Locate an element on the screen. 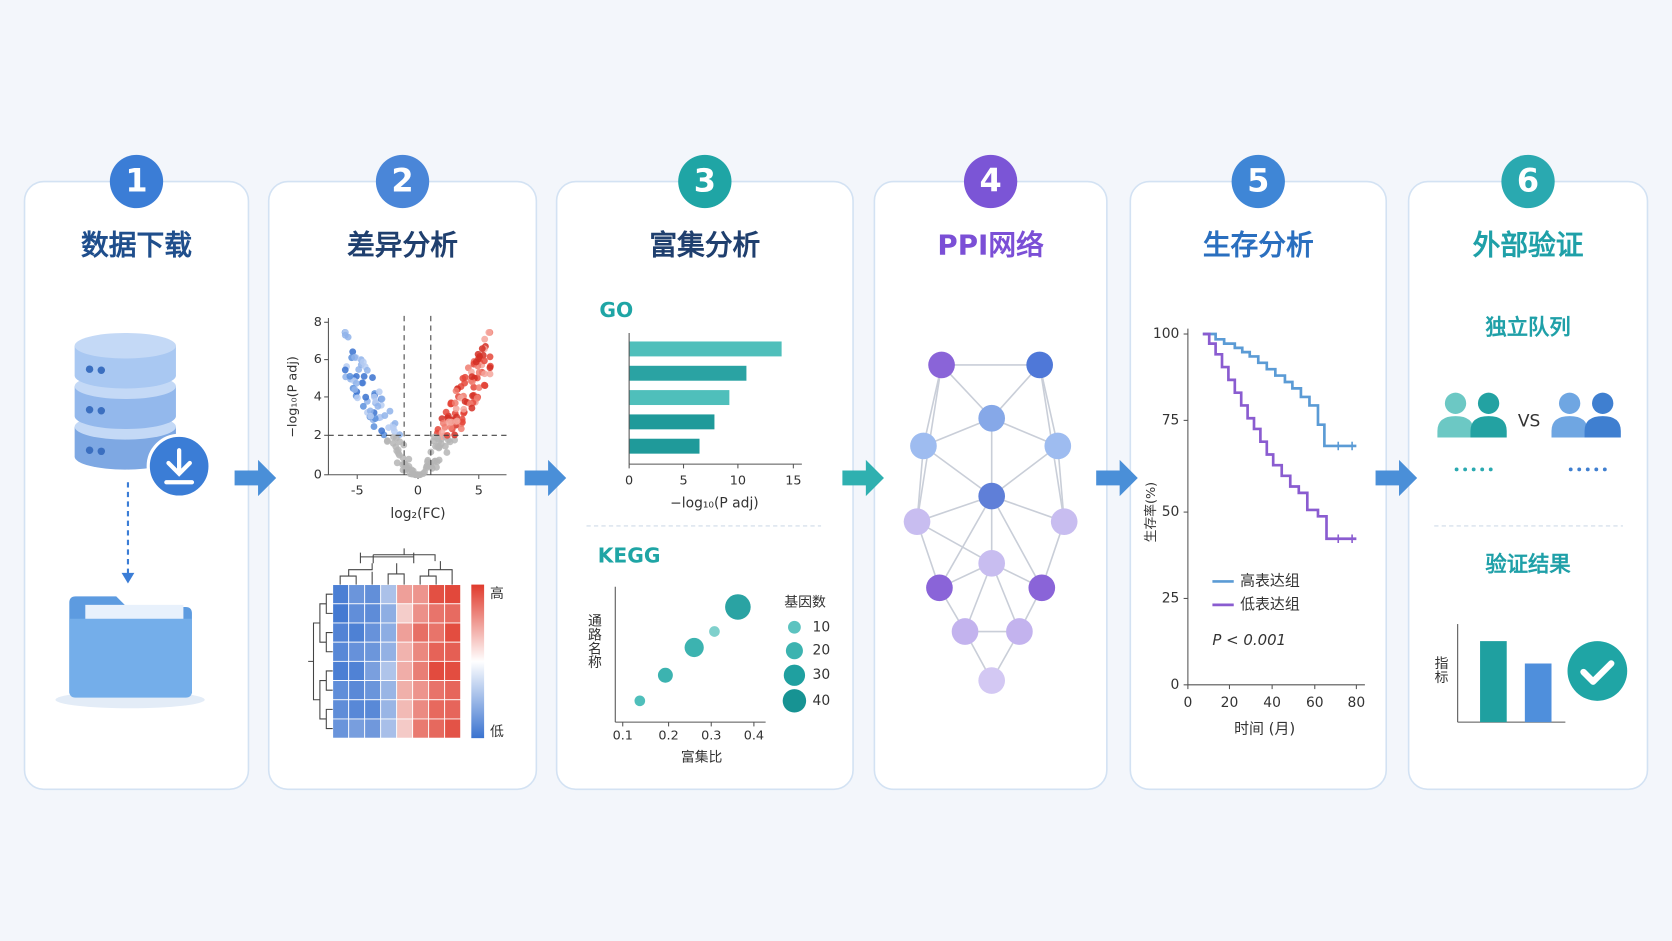 The height and width of the screenshot is (941, 1672). x-axis-label: −log₁₀(P adj) is located at coordinates (714, 504).